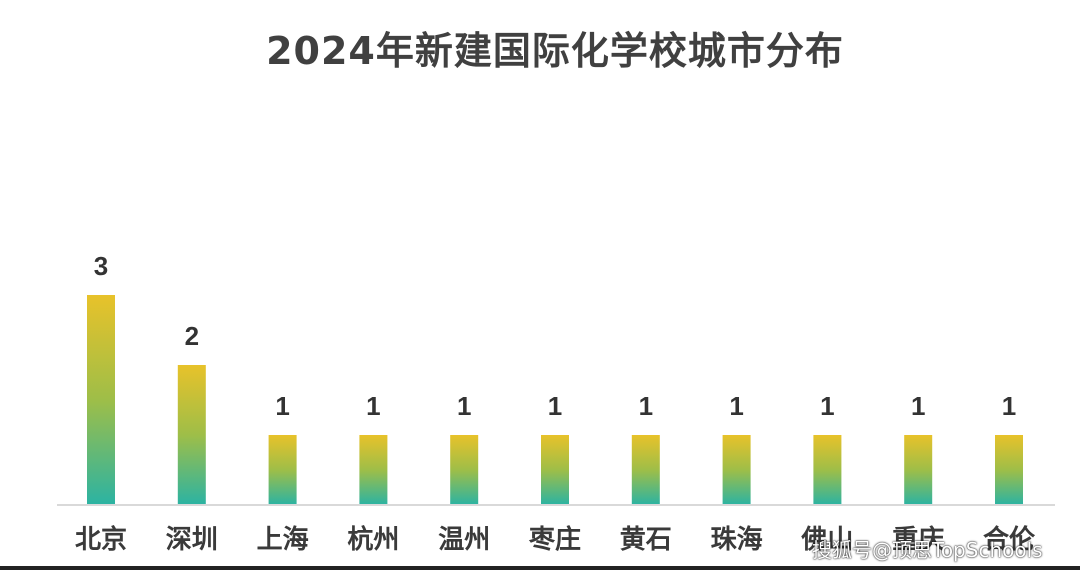  I want to click on category-label-3: 杭州, so click(373, 539).